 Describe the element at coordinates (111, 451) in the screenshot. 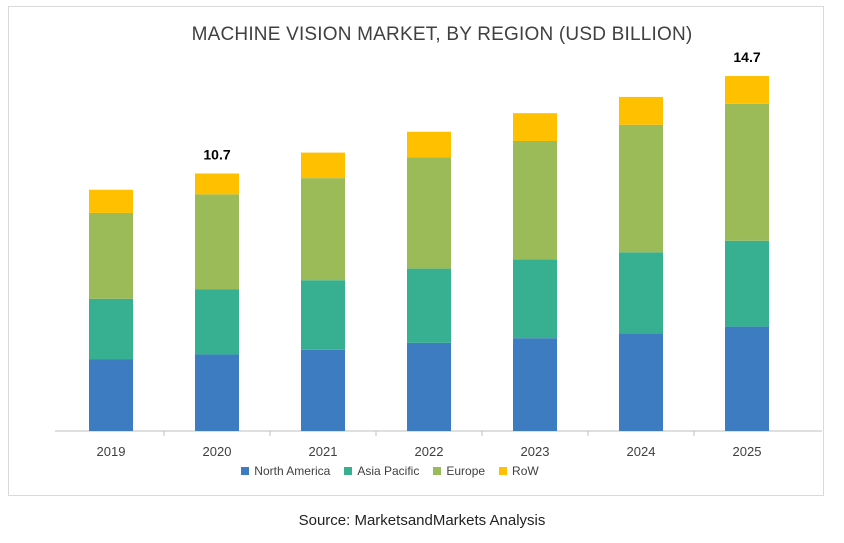

I see `x-tick-label-2019: 2019` at that location.